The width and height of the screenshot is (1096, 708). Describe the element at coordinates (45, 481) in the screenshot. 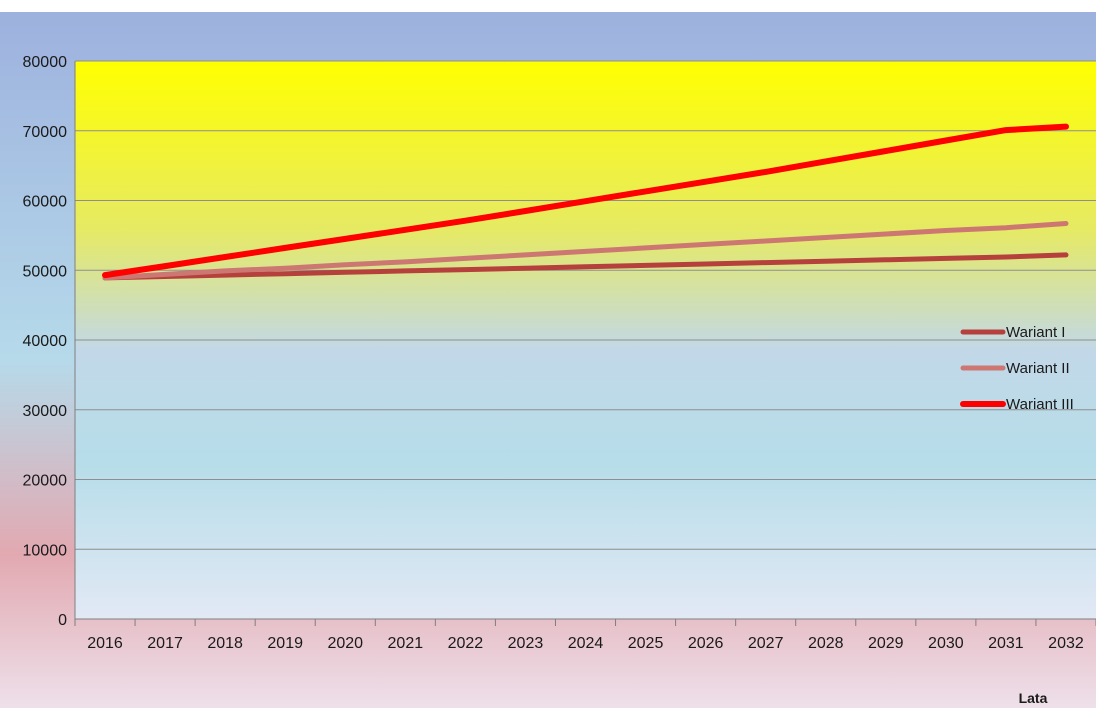

I see `y-tick-label: 20000` at that location.